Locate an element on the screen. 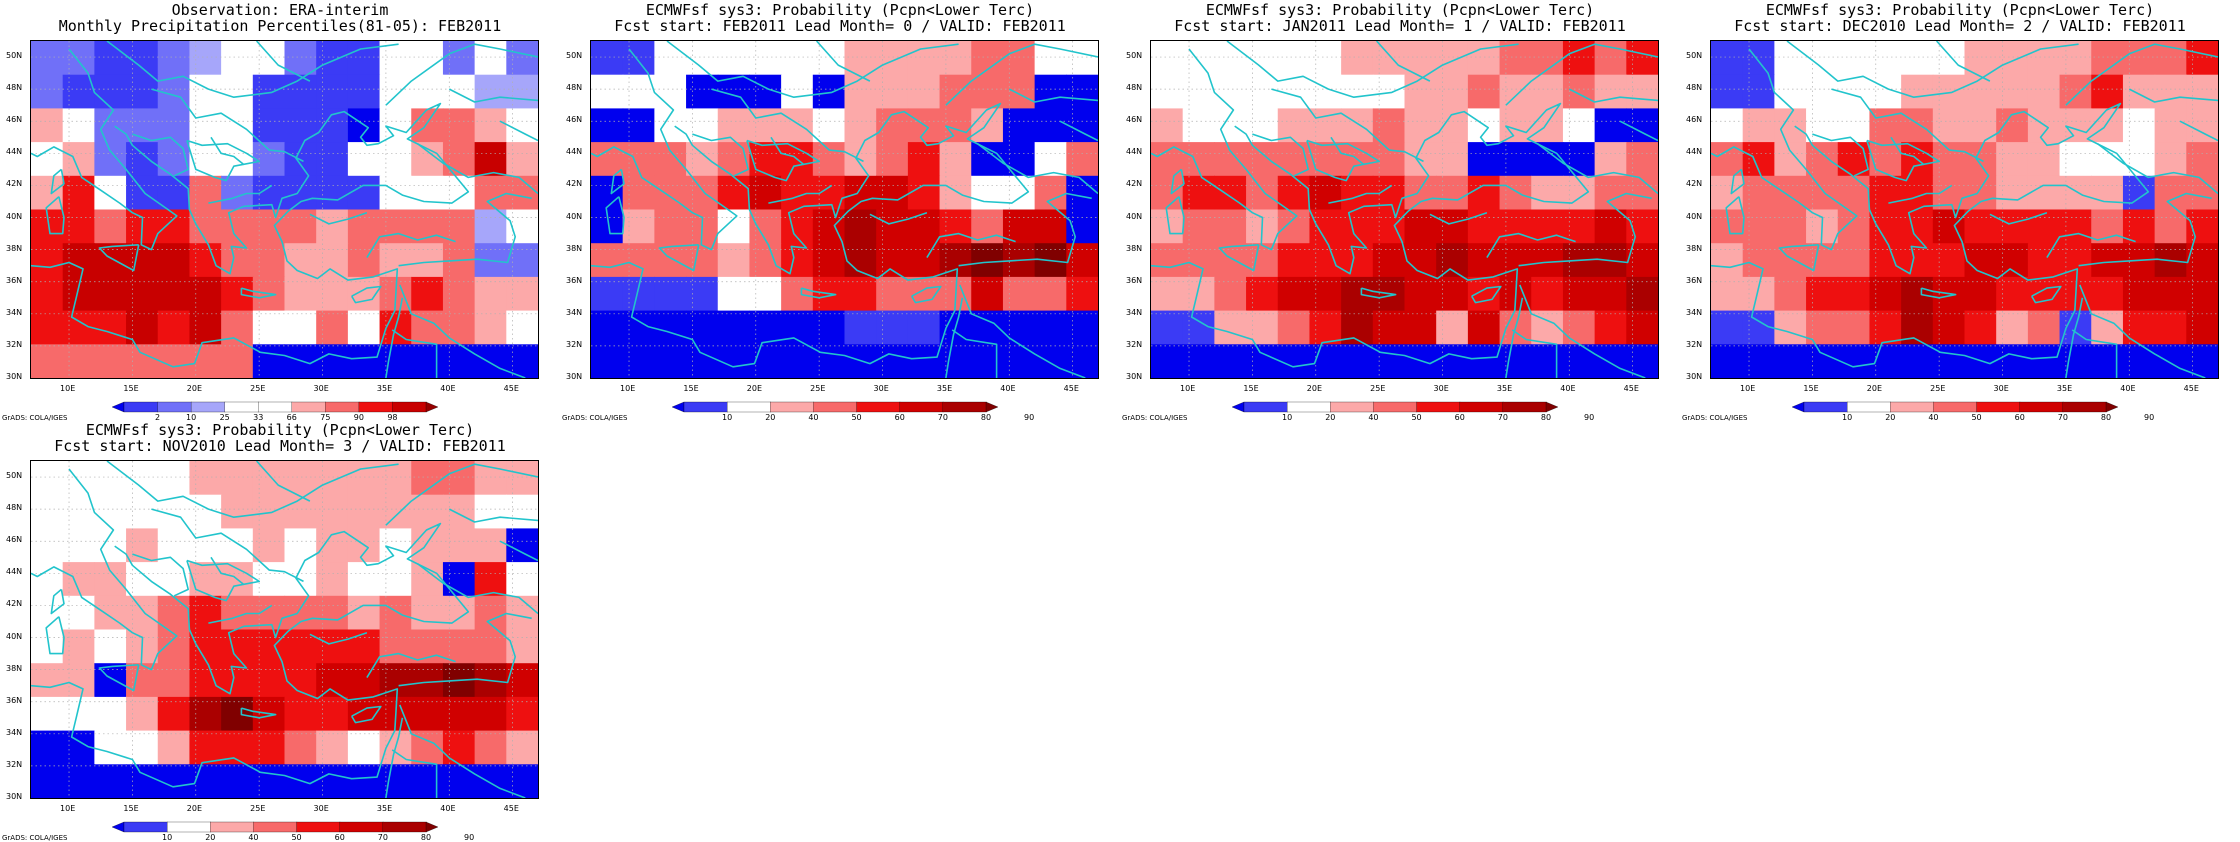  lon-tick-label: 45E is located at coordinates (511, 388).